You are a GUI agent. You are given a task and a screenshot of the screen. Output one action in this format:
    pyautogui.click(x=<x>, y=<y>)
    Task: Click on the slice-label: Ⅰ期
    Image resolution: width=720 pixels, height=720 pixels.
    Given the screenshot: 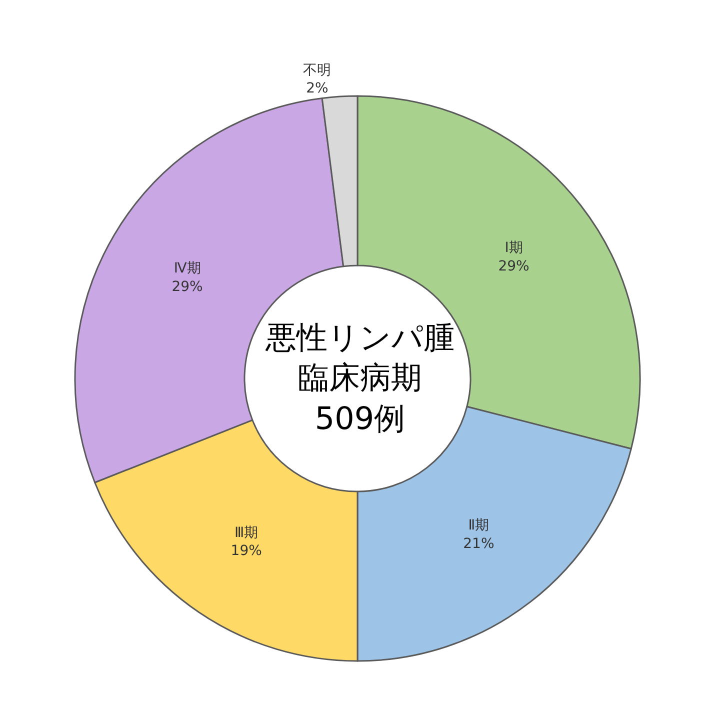 What is the action you would take?
    pyautogui.click(x=513, y=248)
    